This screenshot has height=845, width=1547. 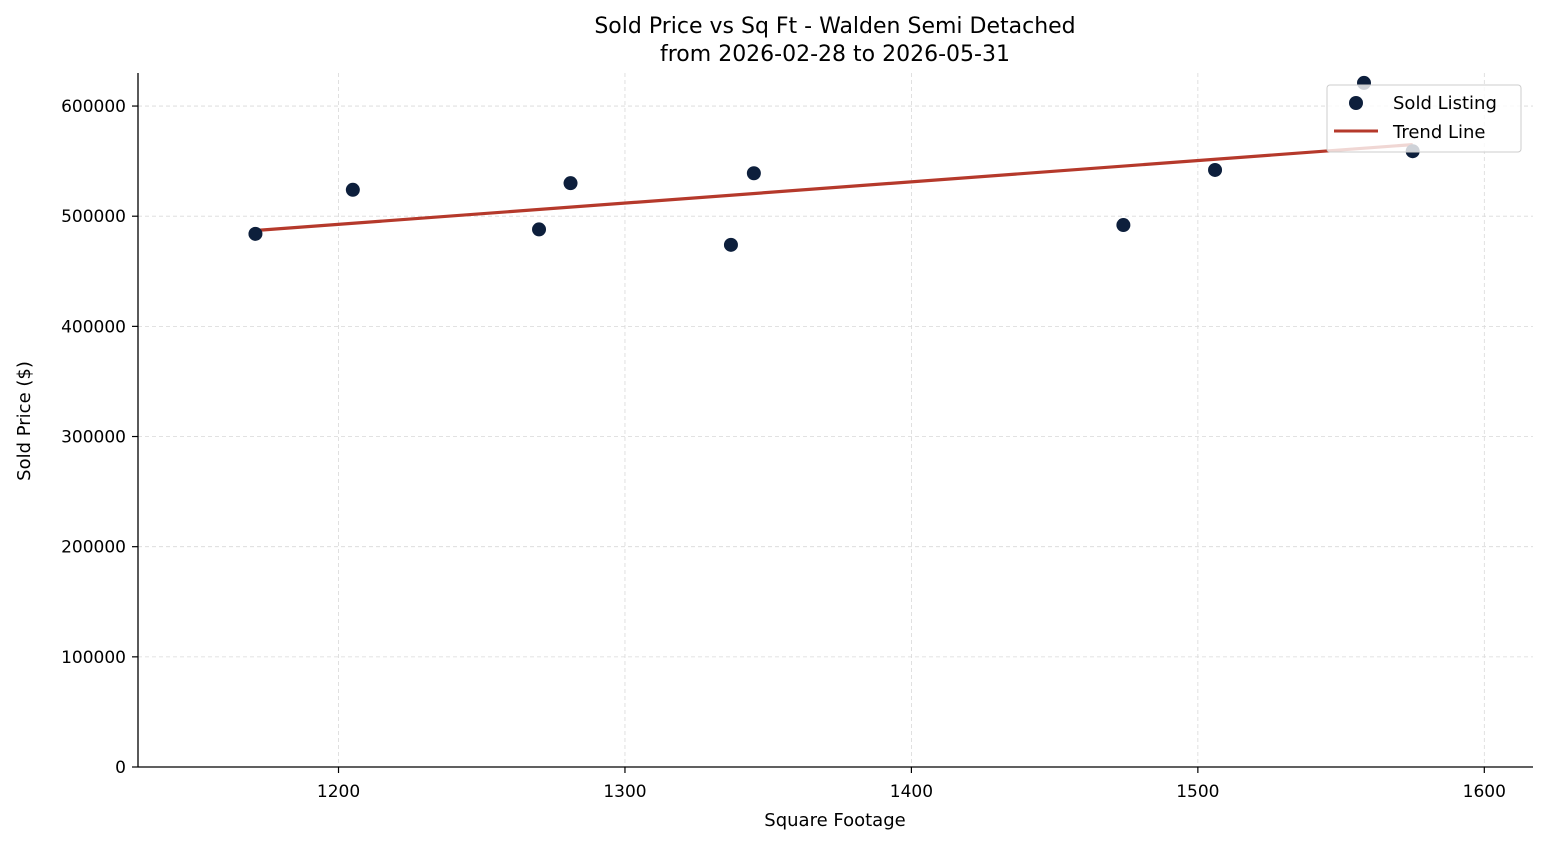 I want to click on y-tick-label: 300000, so click(x=93, y=438).